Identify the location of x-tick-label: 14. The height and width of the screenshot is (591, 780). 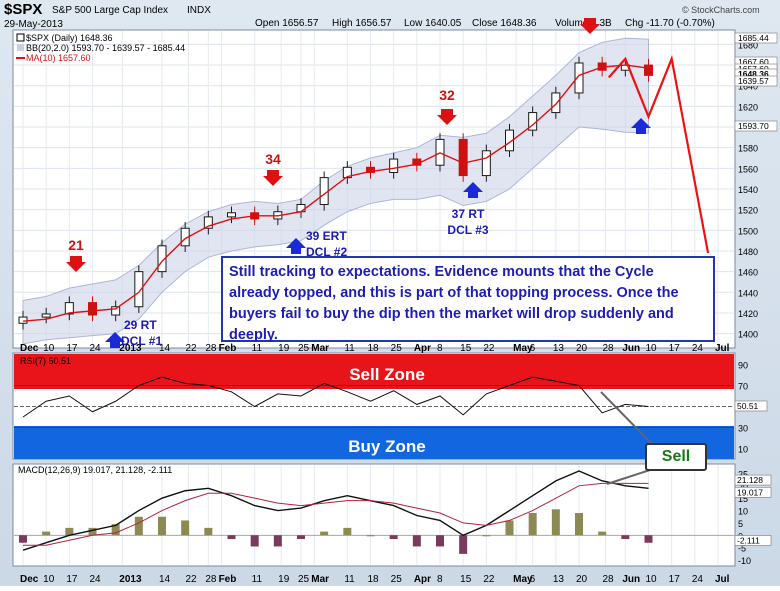
(165, 579).